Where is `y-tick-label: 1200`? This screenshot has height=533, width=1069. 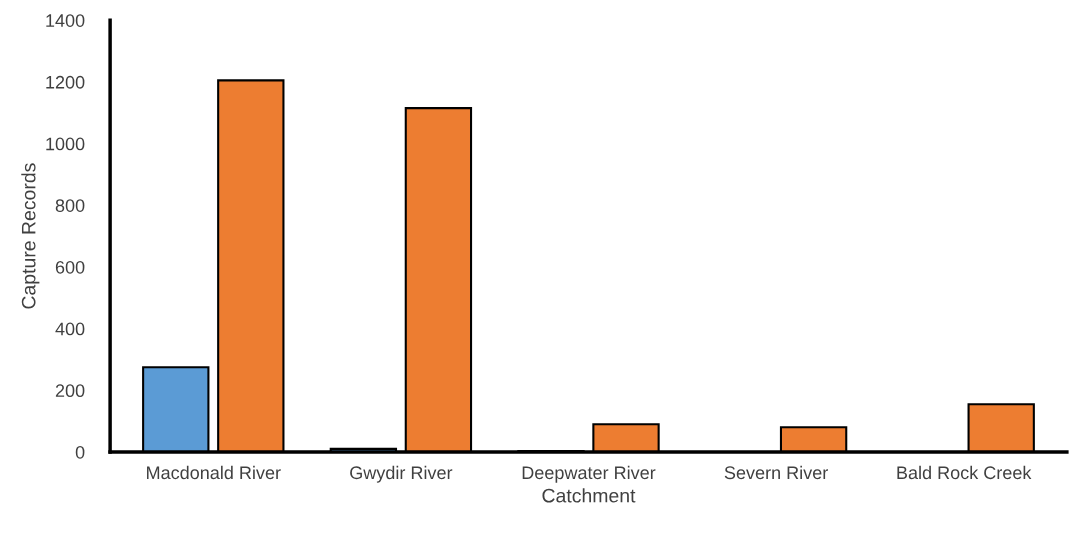
y-tick-label: 1200 is located at coordinates (65, 82).